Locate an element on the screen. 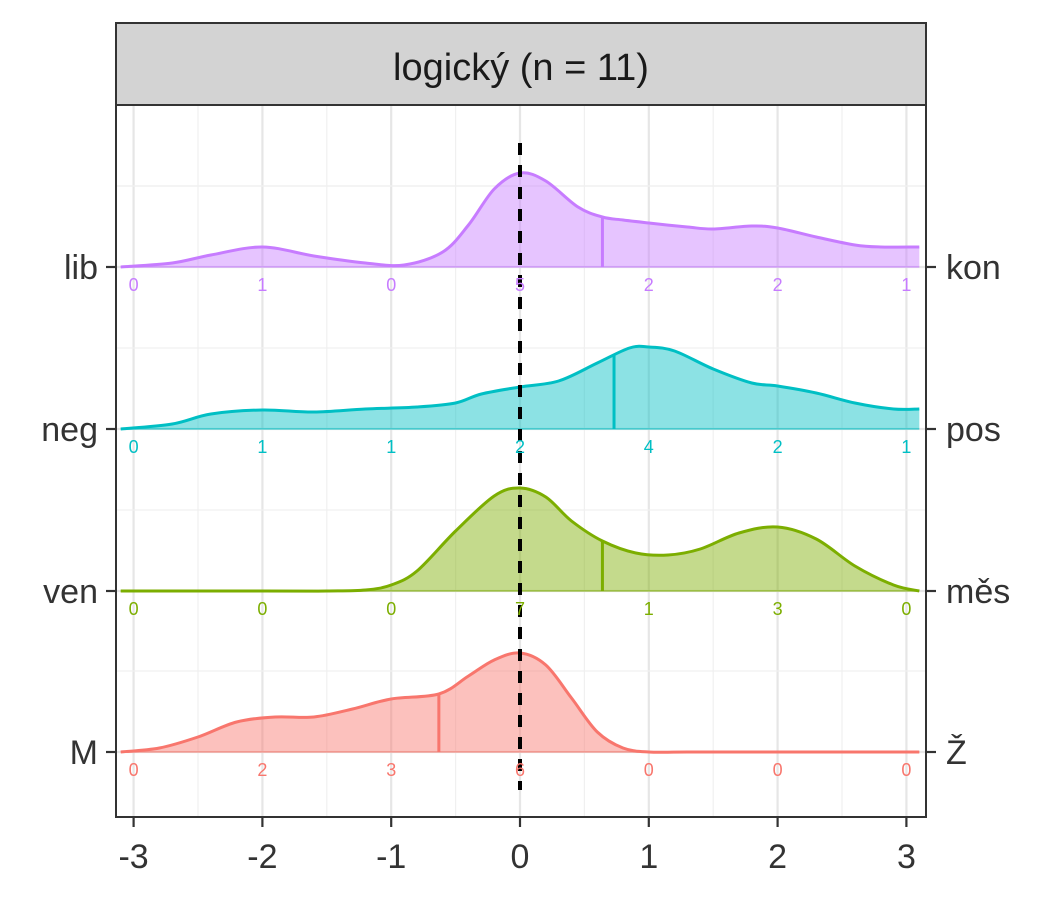  y-label-left: lib is located at coordinates (81, 268).